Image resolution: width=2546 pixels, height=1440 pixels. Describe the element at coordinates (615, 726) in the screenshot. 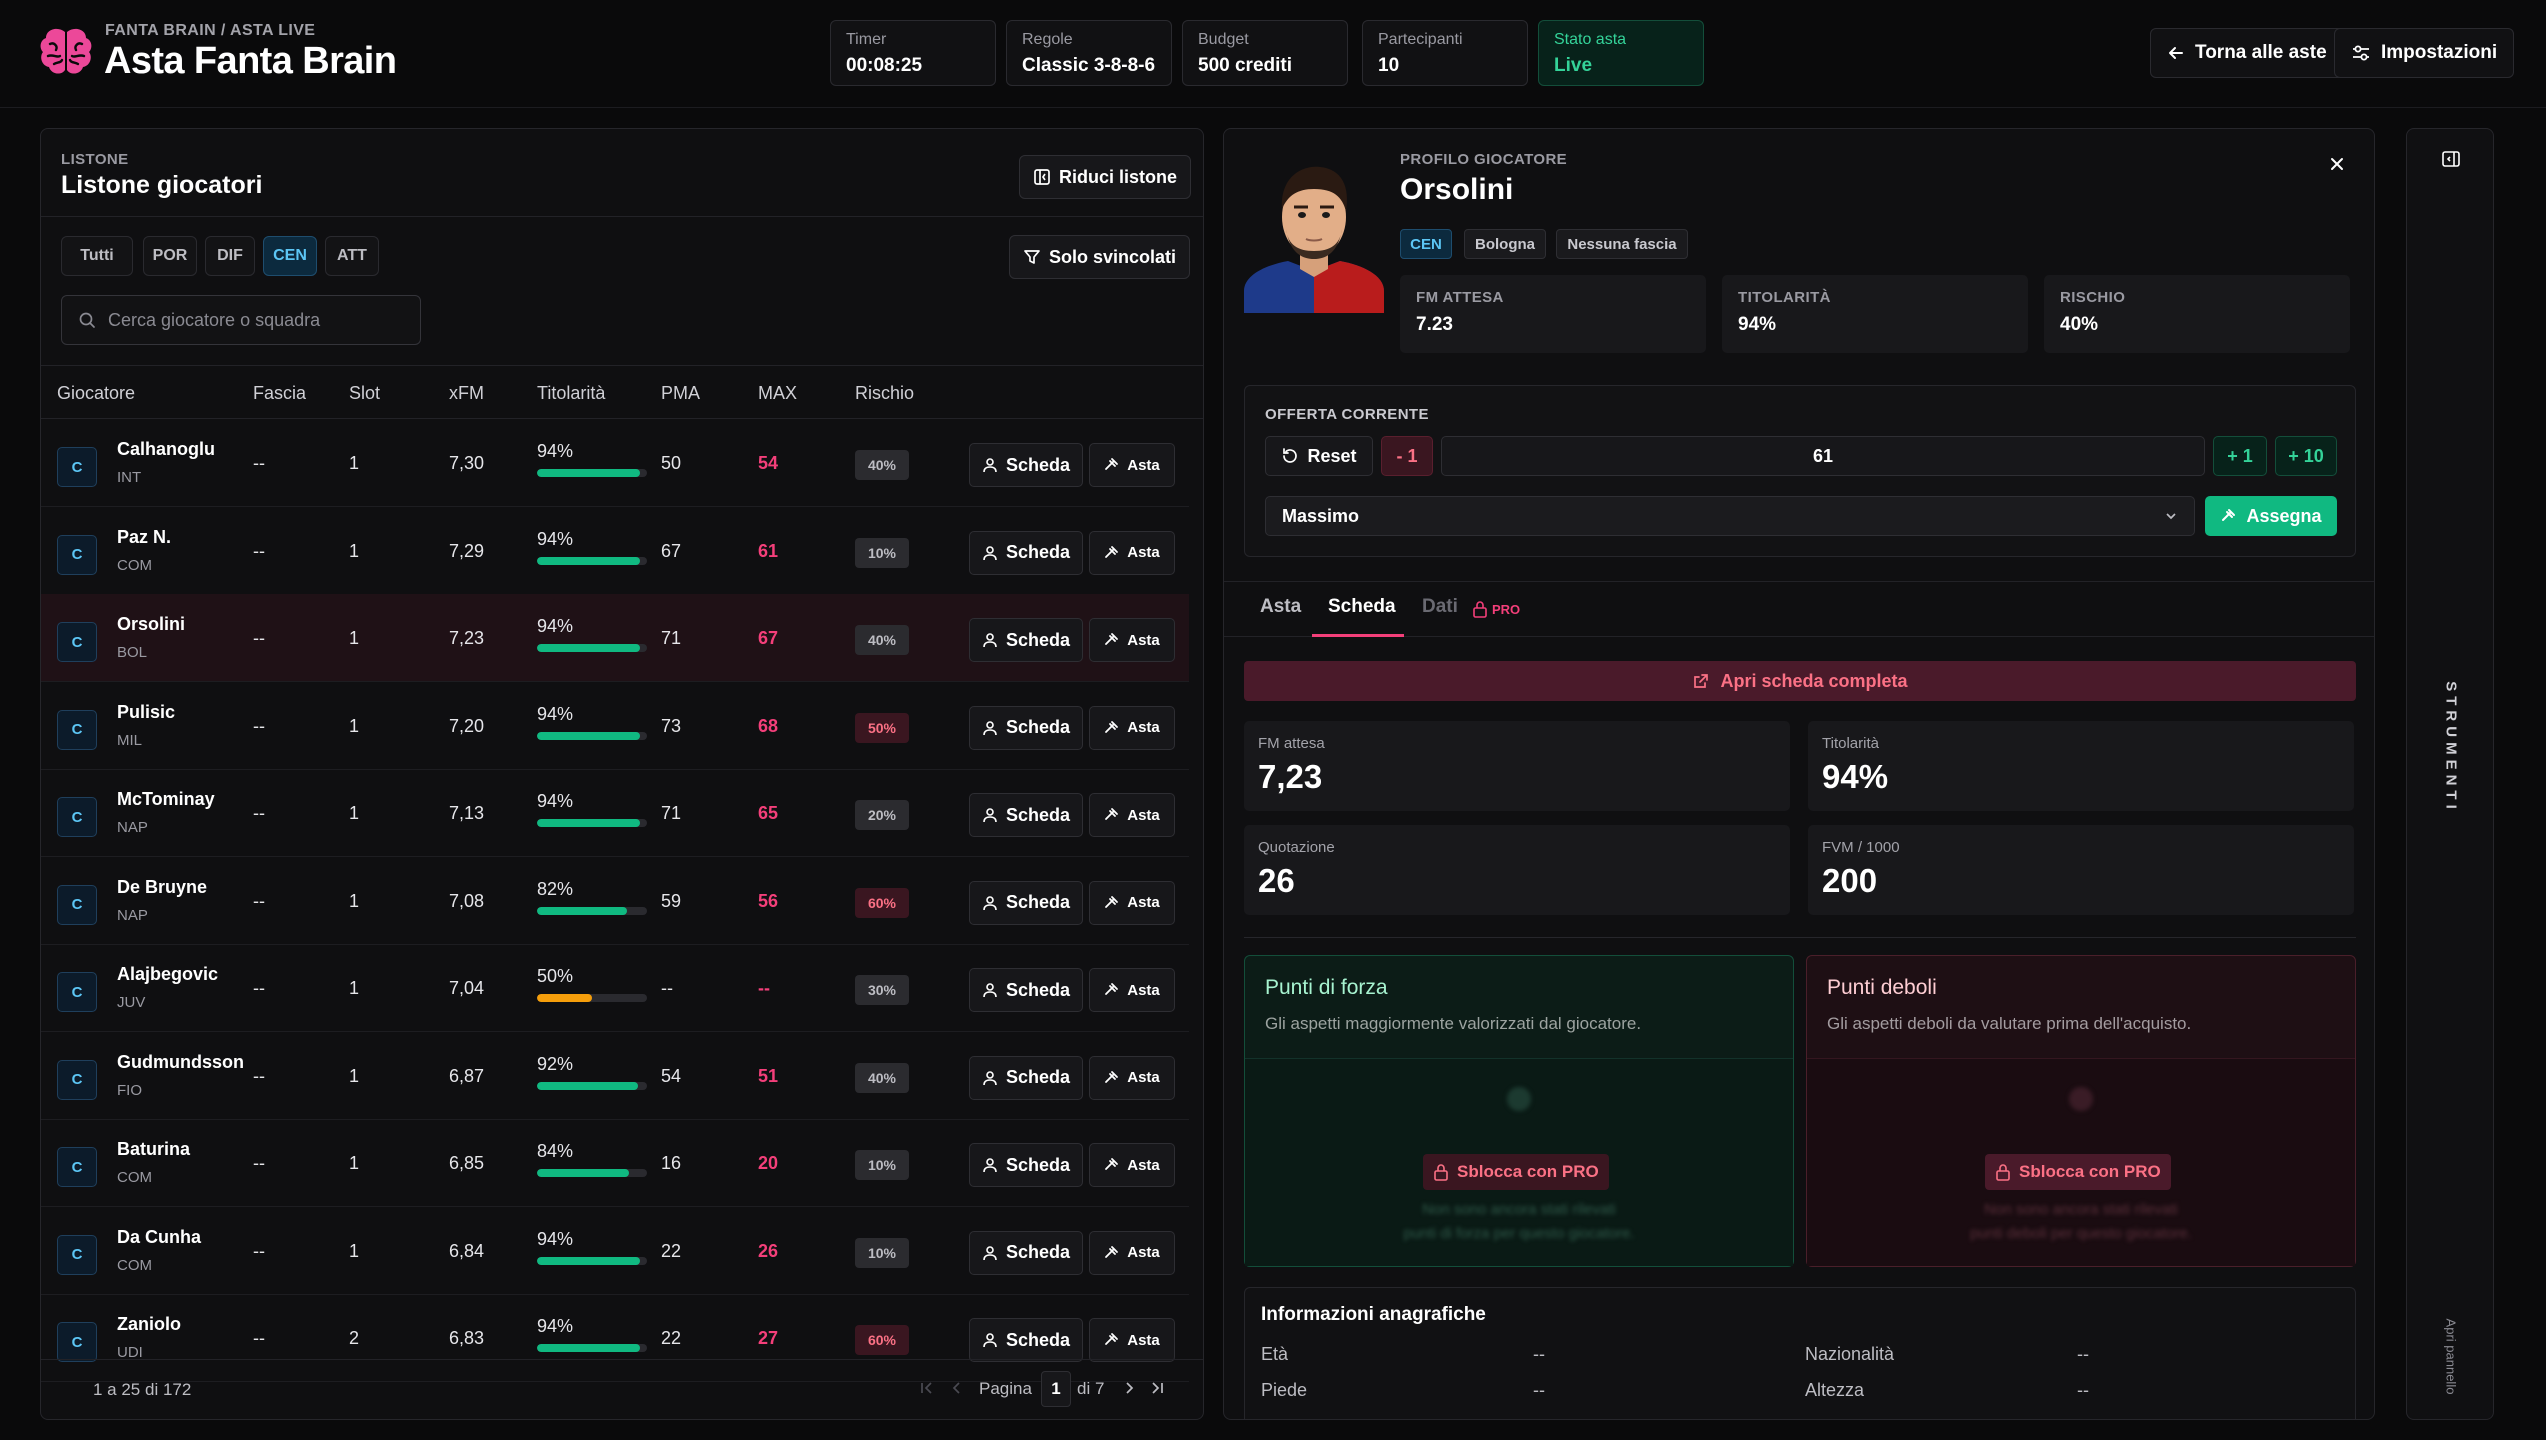

I see `table-row: C Pulisic MIL -- 1 7,20 94% 73 68 50% Scheda Asta` at that location.